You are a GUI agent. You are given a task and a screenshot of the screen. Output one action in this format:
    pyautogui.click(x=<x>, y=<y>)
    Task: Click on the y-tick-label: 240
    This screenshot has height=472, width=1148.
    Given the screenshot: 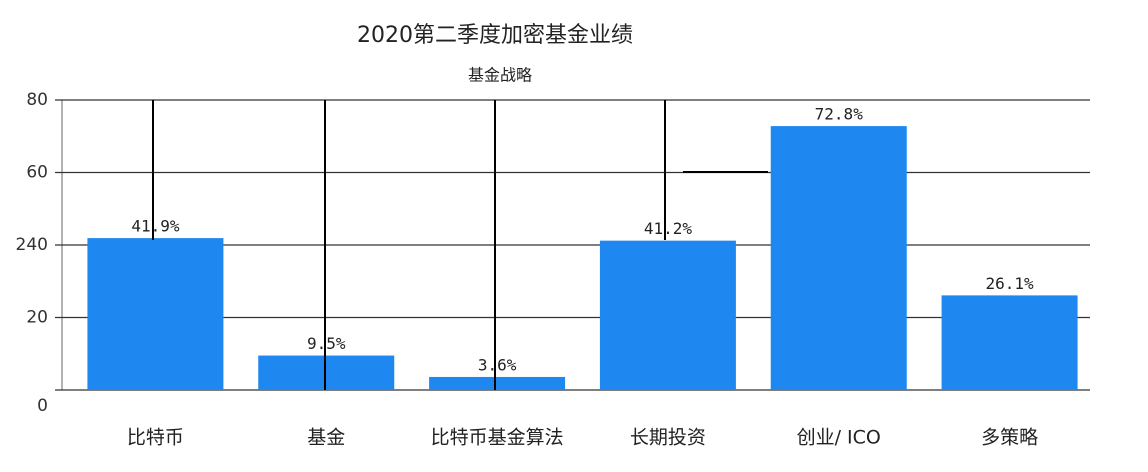 What is the action you would take?
    pyautogui.click(x=32, y=245)
    